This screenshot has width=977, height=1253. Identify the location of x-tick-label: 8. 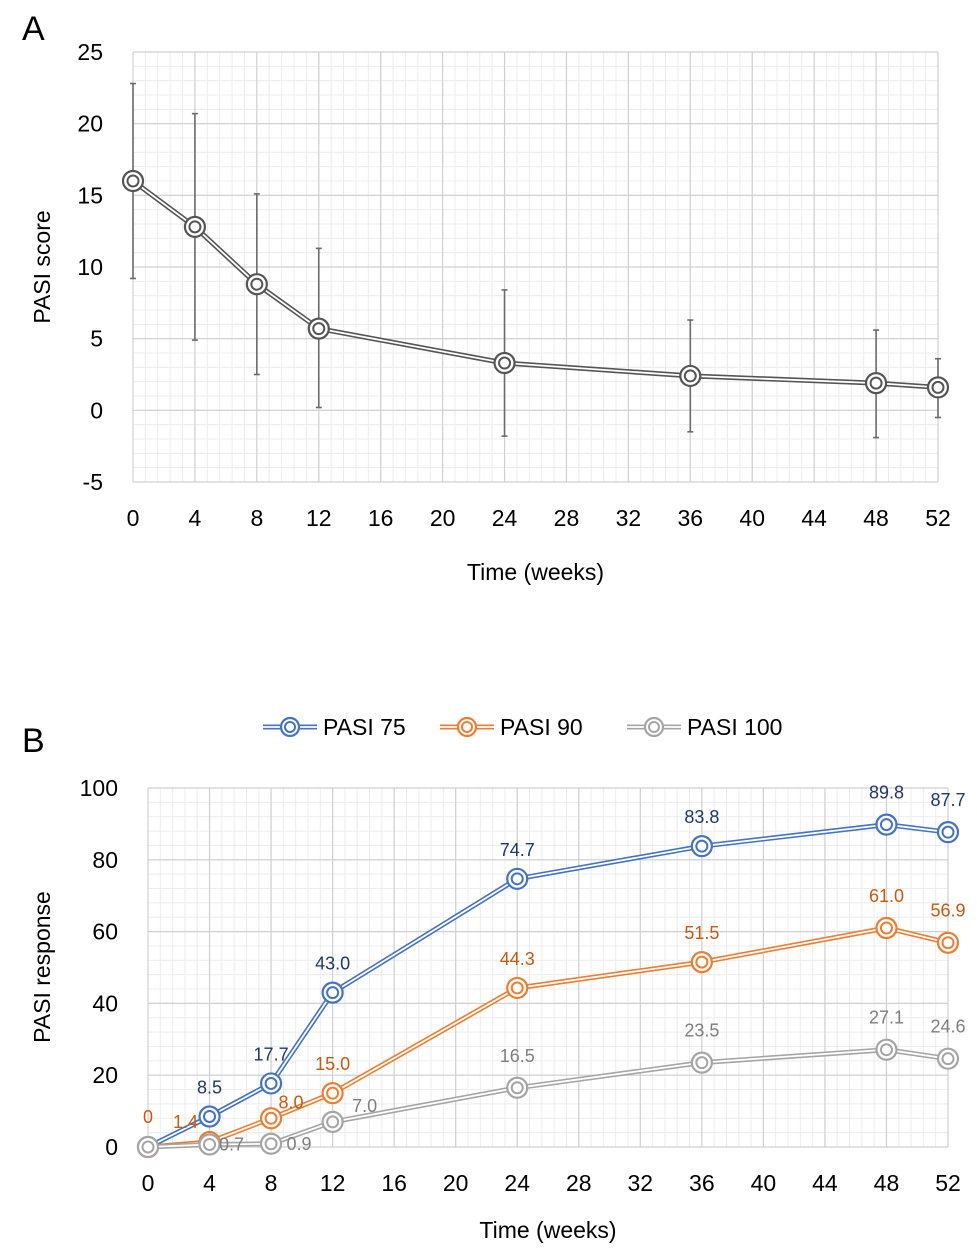
(271, 1183).